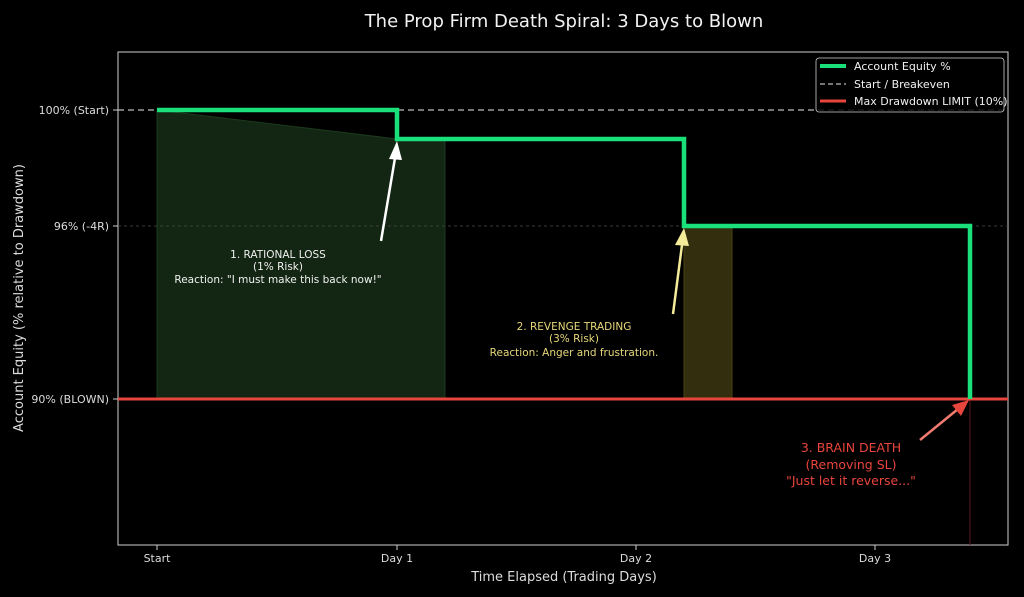 This screenshot has width=1024, height=597. I want to click on brain-death-arrow, so click(944, 420).